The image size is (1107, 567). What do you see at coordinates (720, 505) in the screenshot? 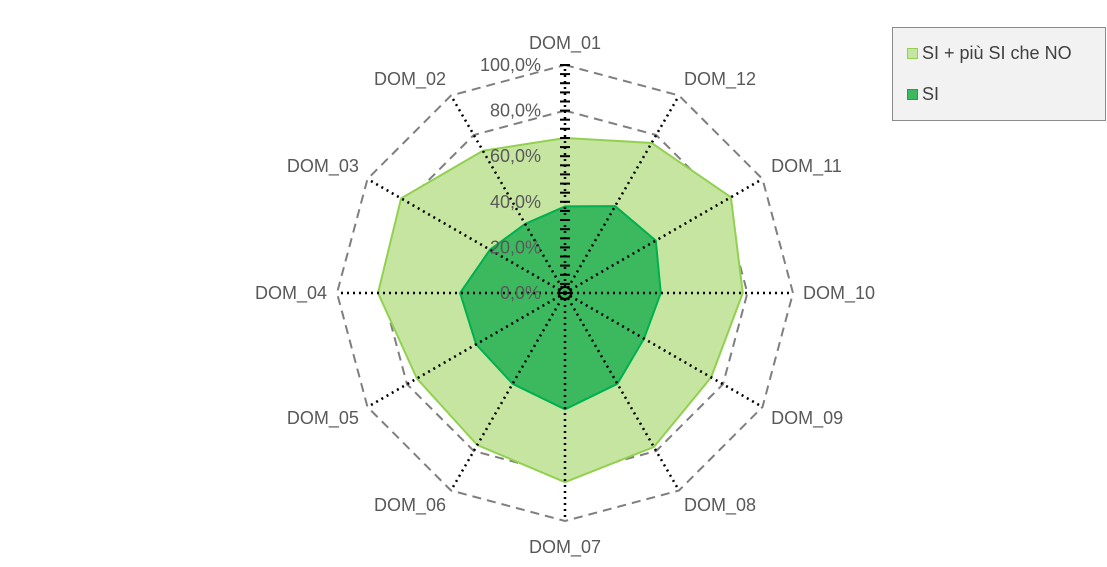
I see `category-label: DOM_08` at bounding box center [720, 505].